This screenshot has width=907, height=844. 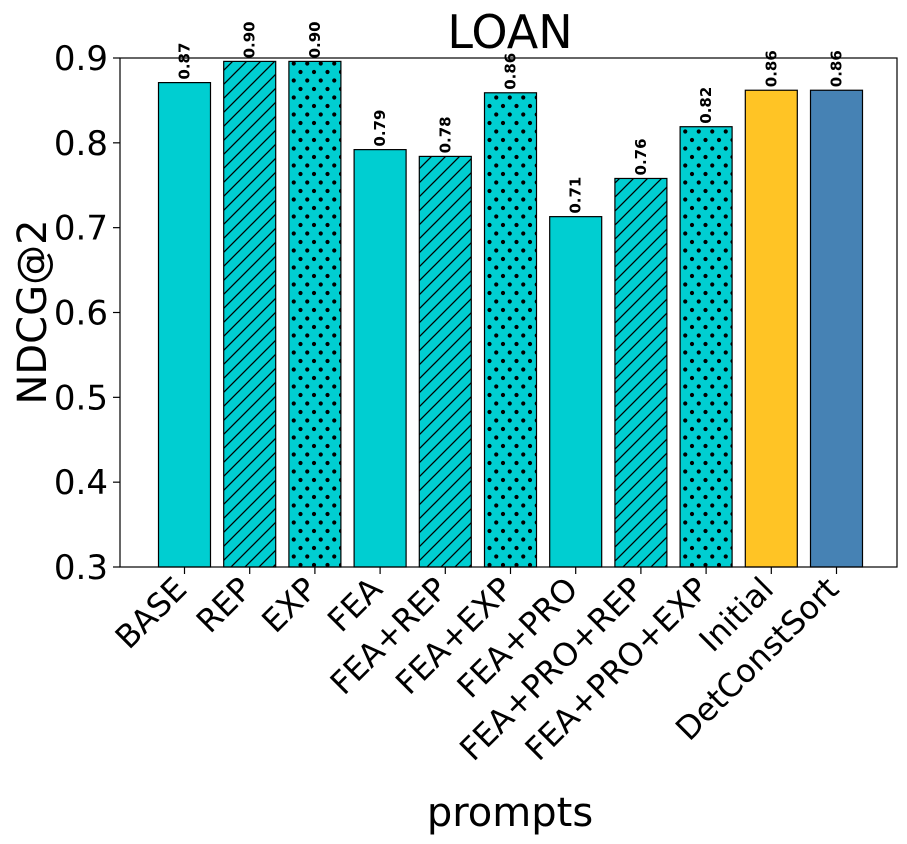 I want to click on bar-fea-pro, so click(x=576, y=392).